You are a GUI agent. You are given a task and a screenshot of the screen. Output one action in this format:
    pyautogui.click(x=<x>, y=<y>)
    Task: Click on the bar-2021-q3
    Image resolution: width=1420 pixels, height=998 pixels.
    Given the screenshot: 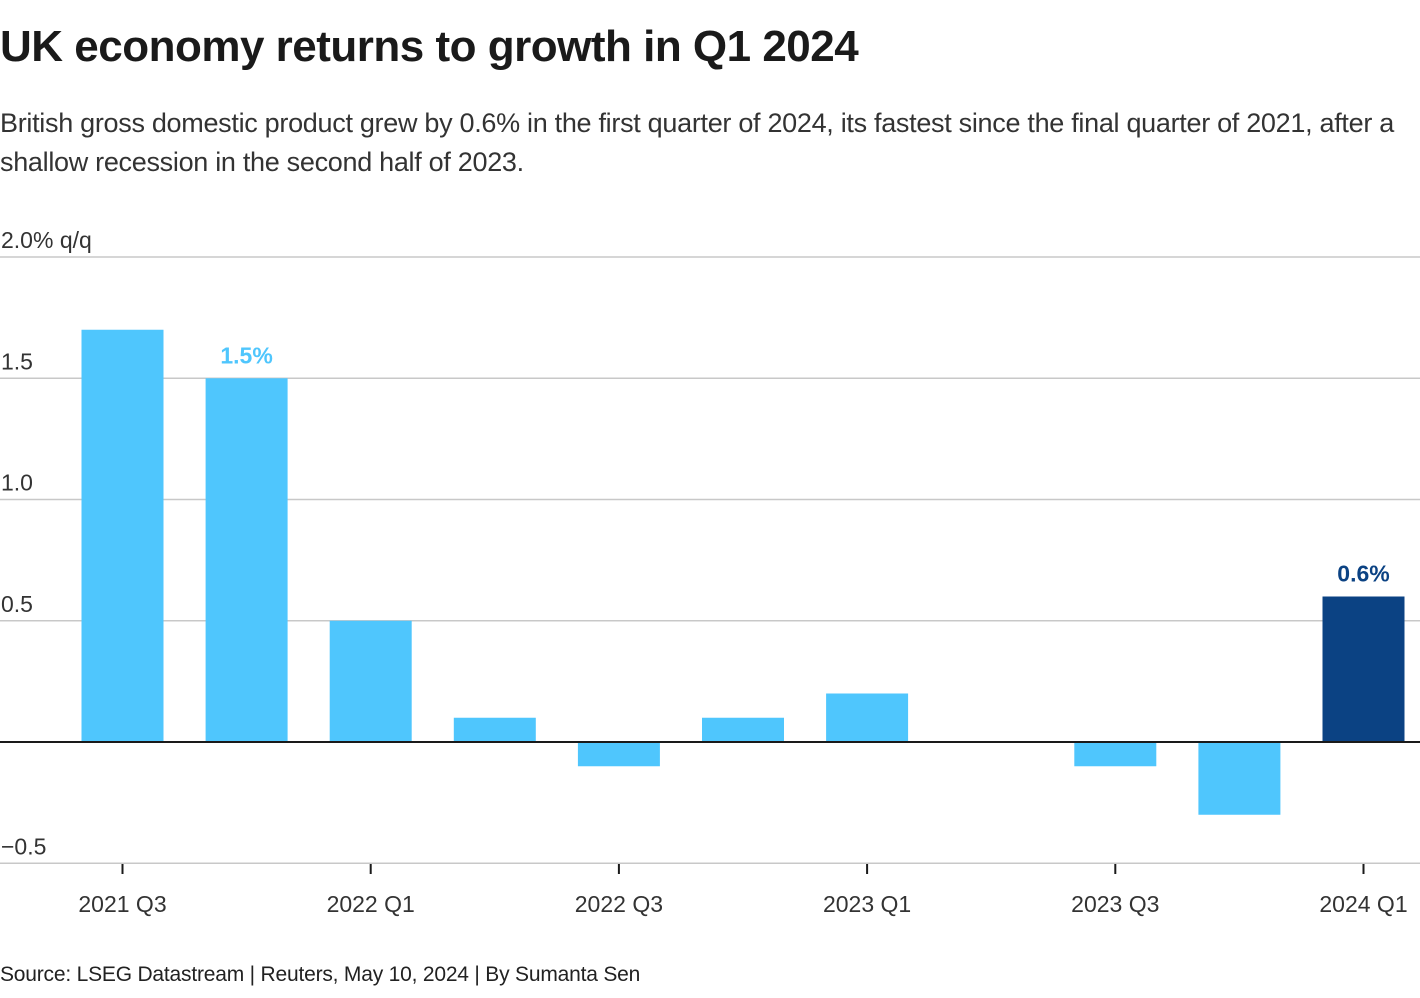 What is the action you would take?
    pyautogui.click(x=122, y=535)
    